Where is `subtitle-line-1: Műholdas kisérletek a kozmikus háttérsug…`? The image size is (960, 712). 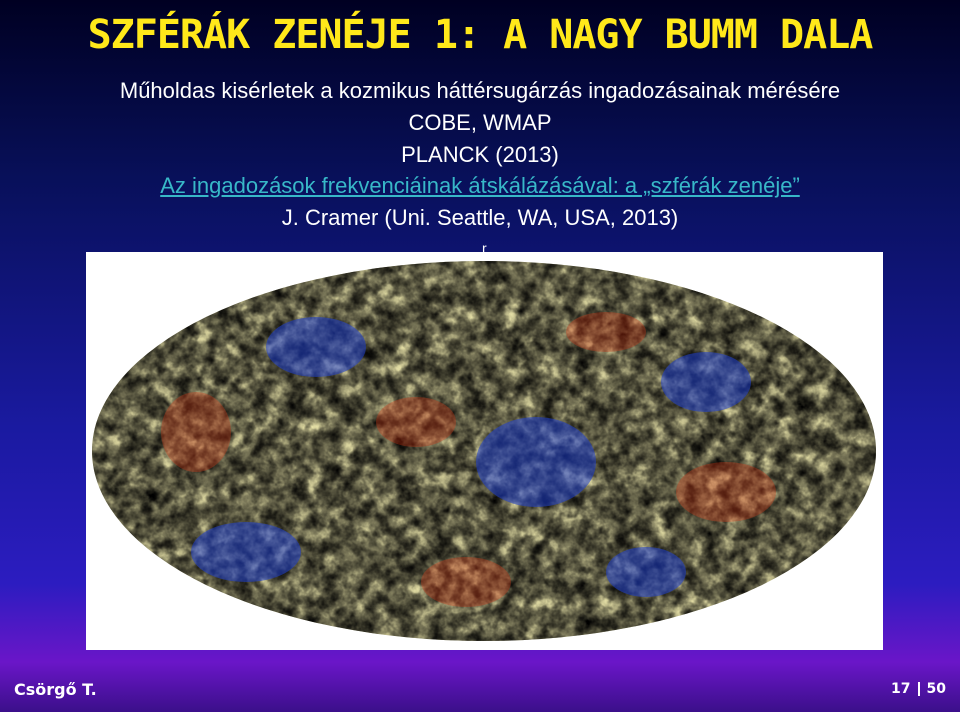
subtitle-line-1: Műholdas kisérletek a kozmikus háttérsug… is located at coordinates (480, 90).